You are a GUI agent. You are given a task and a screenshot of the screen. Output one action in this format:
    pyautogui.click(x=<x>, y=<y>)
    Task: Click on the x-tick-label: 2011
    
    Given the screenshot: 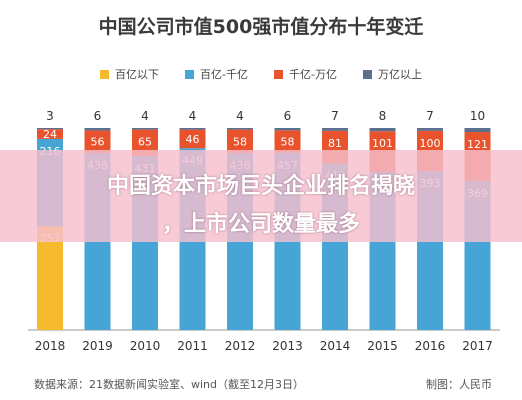 What is the action you would take?
    pyautogui.click(x=192, y=346)
    